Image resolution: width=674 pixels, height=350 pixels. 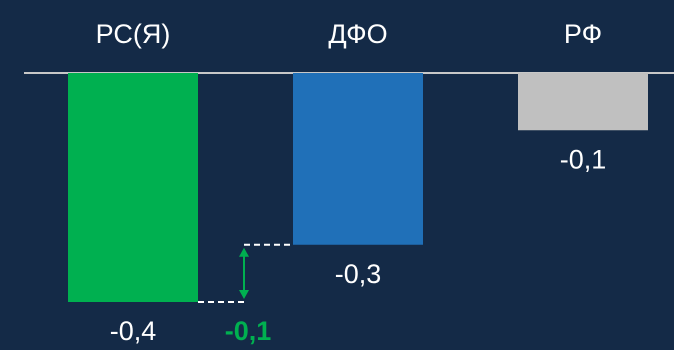 I want to click on difference-label: -0,1, so click(x=248, y=331).